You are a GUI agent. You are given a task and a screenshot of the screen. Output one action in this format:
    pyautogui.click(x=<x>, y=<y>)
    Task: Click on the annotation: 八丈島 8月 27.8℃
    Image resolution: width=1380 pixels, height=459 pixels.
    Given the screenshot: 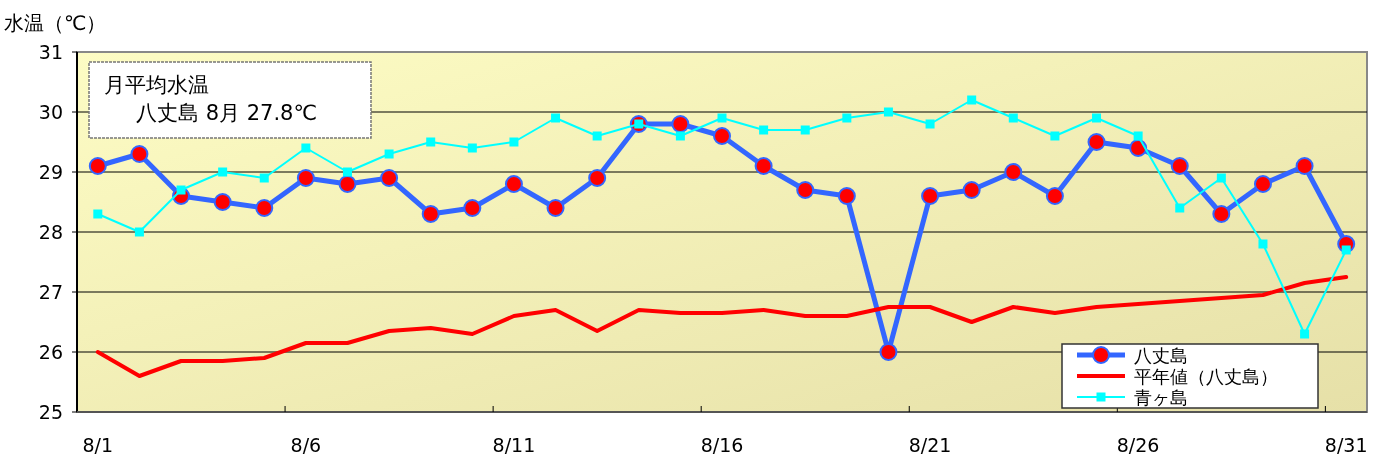 What is the action you would take?
    pyautogui.click(x=227, y=113)
    